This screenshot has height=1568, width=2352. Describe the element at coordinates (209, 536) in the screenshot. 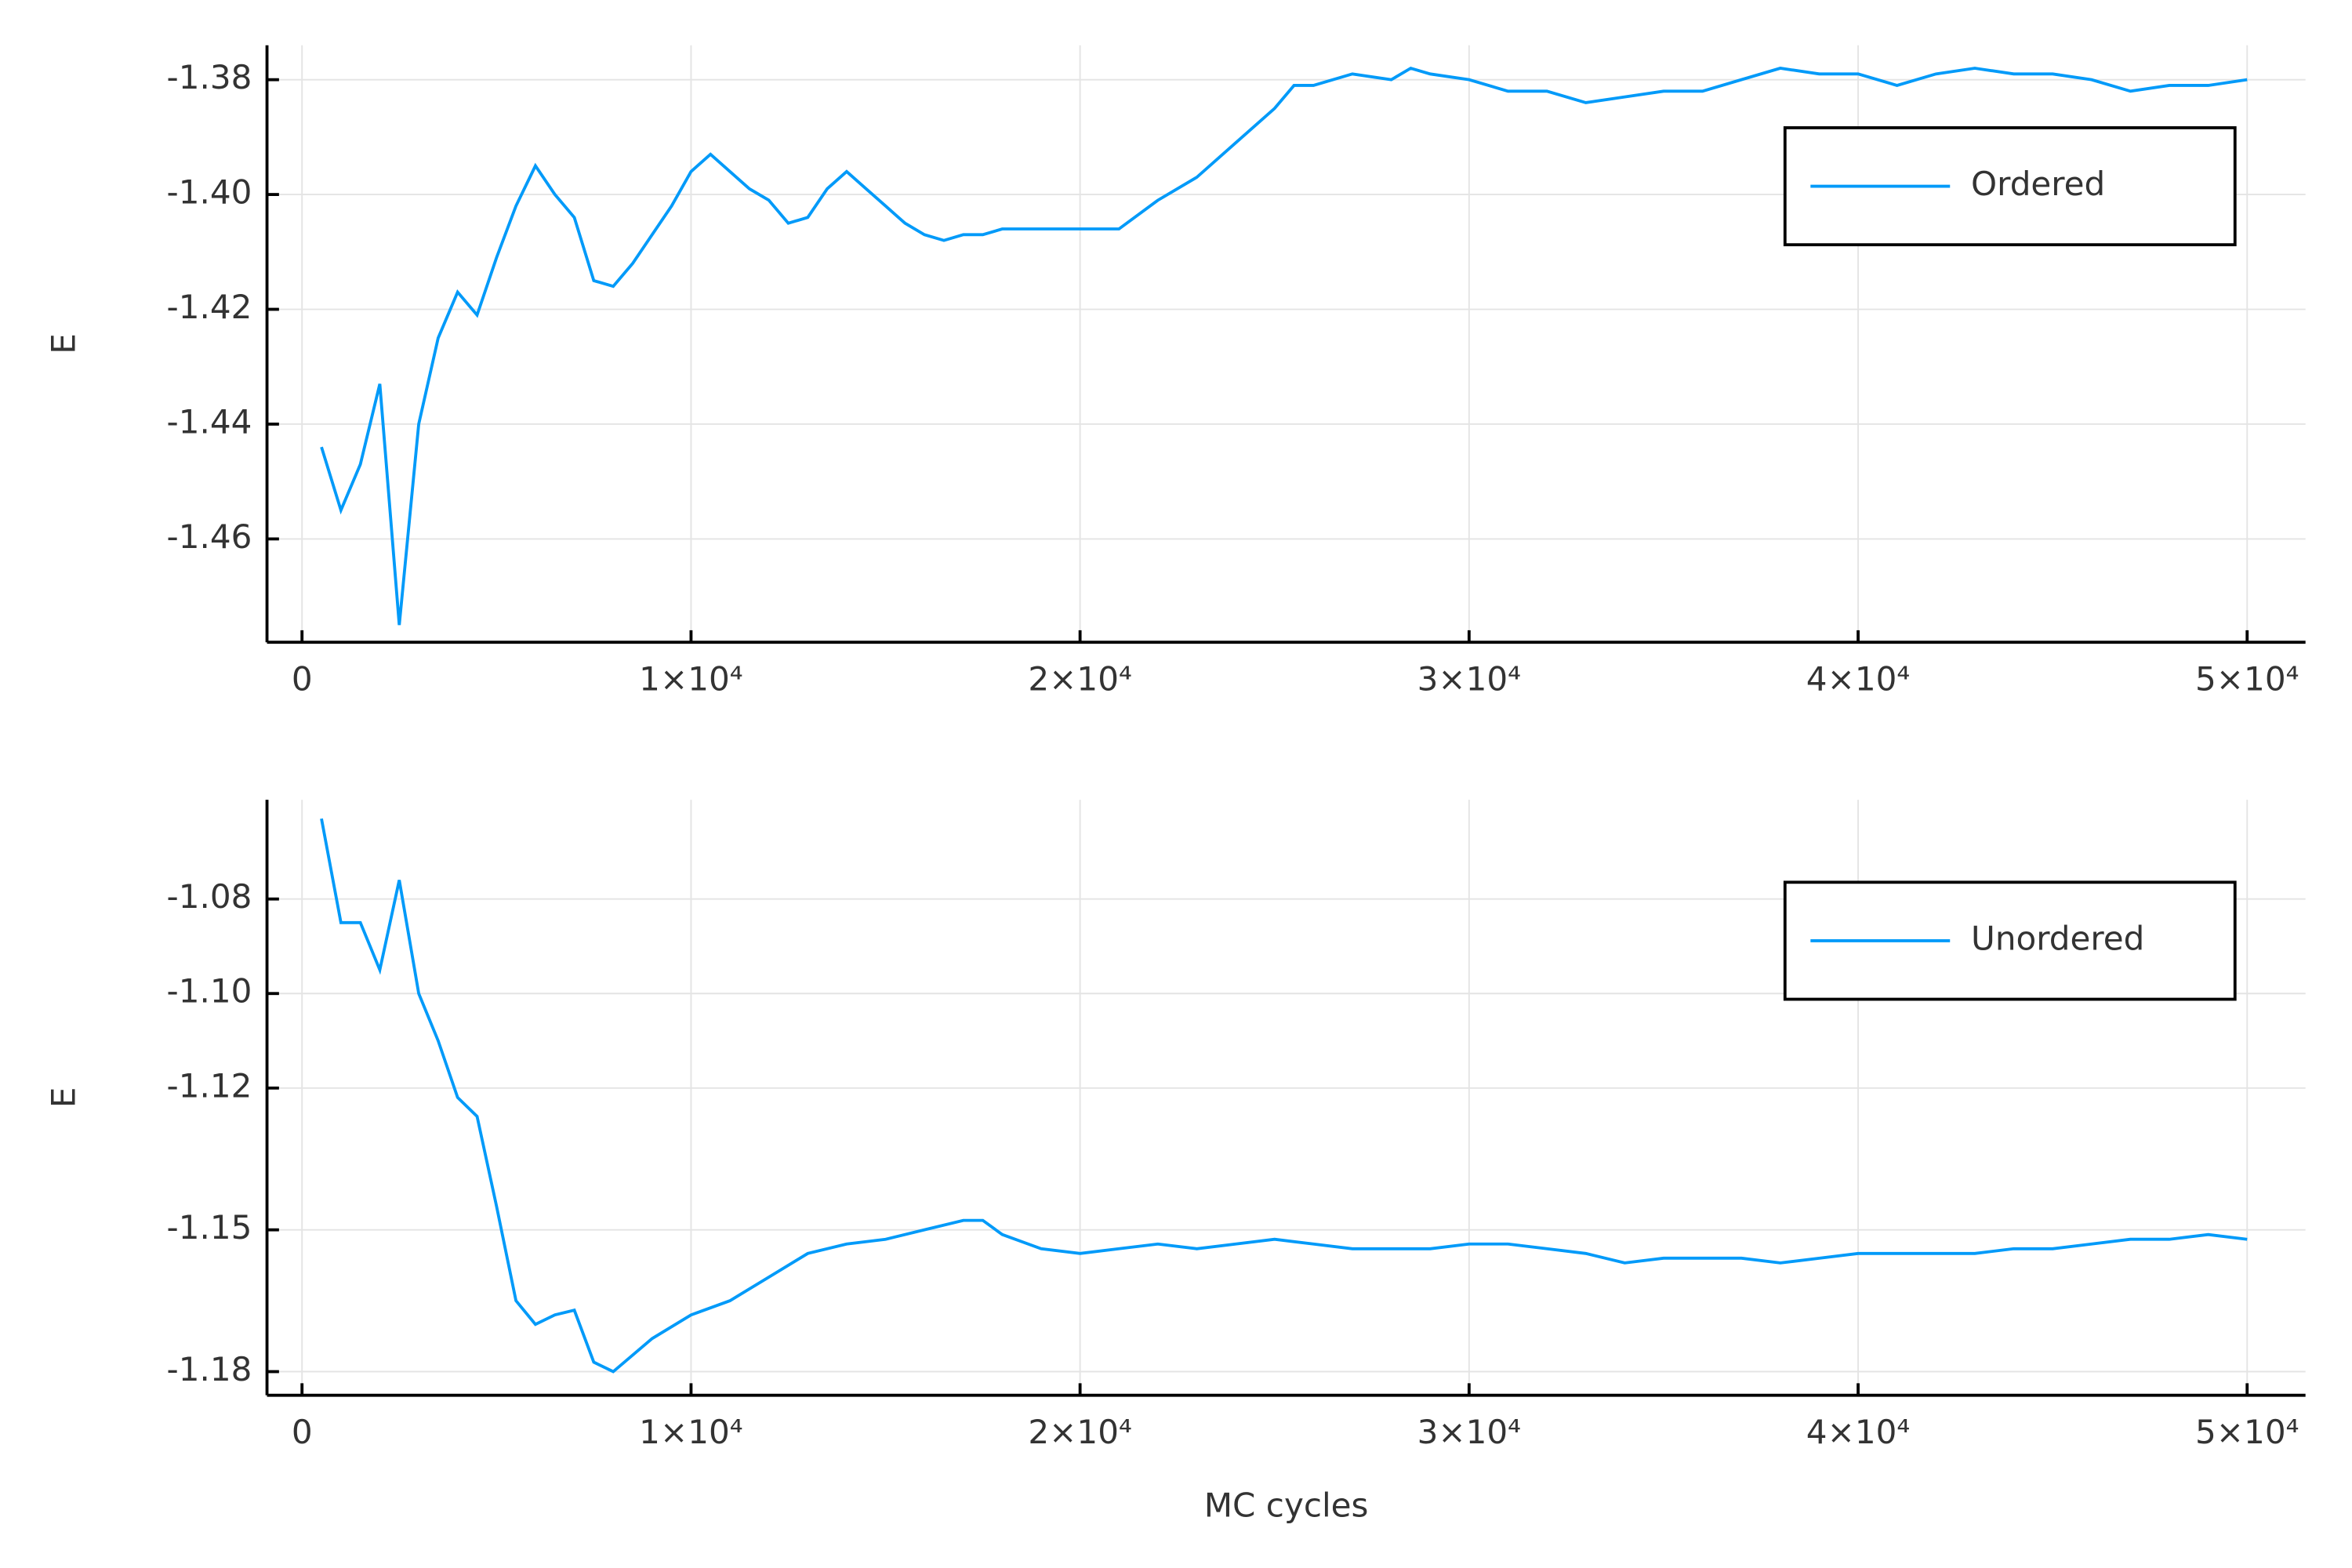

I see `y-tick-label: -1.46` at that location.